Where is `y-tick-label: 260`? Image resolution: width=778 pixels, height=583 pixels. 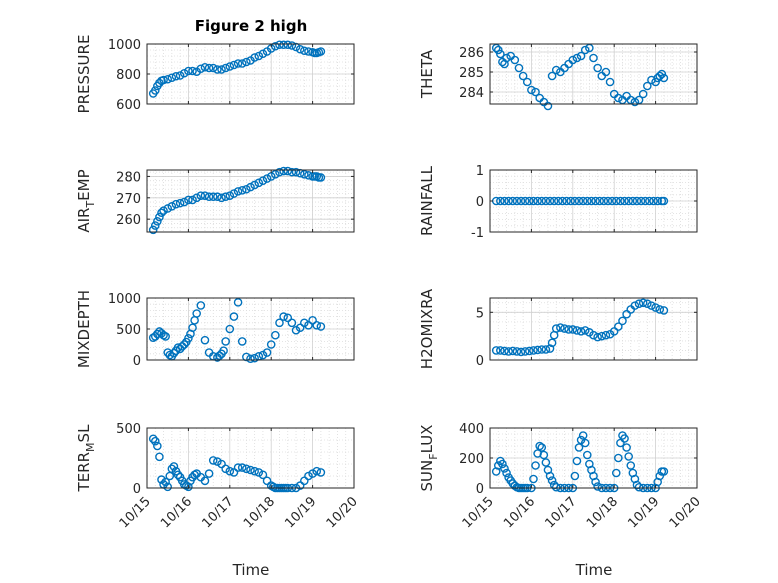 y-tick-label: 260 is located at coordinates (128, 220).